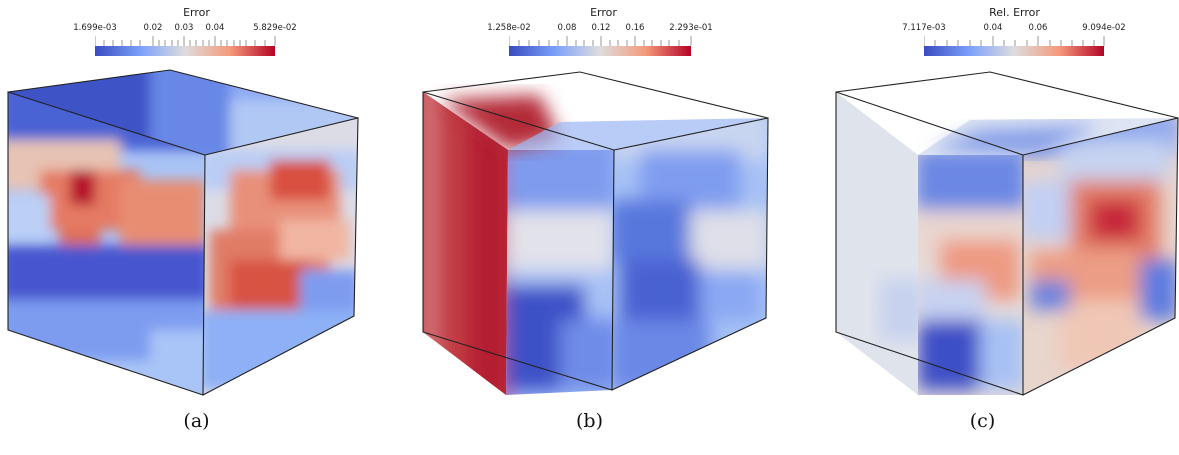 This screenshot has width=1179, height=455. I want to click on tick-label: 1.258e-02, so click(509, 28).